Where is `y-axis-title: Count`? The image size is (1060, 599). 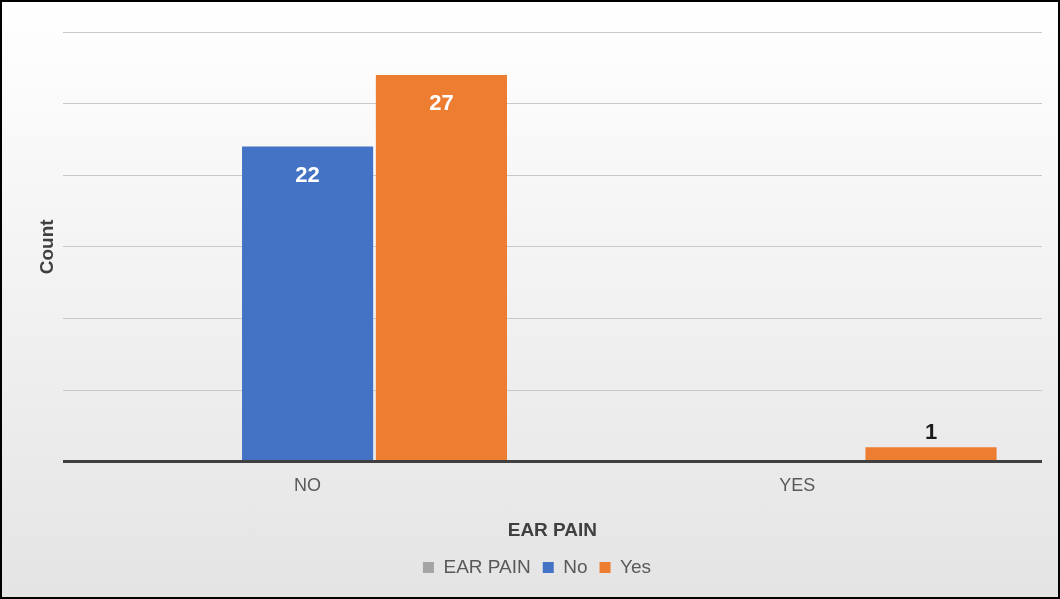
y-axis-title: Count is located at coordinates (46, 246).